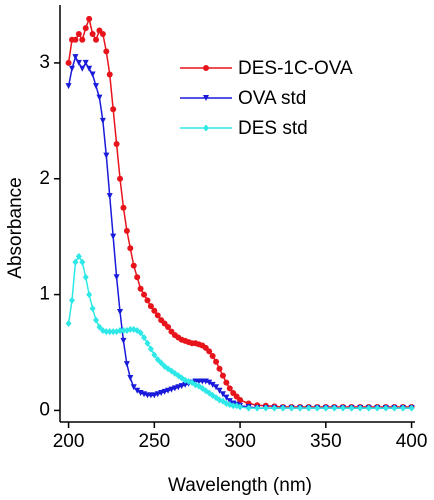 Image resolution: width=434 pixels, height=500 pixels. Describe the element at coordinates (44, 294) in the screenshot. I see `y-tick-label: 1` at that location.